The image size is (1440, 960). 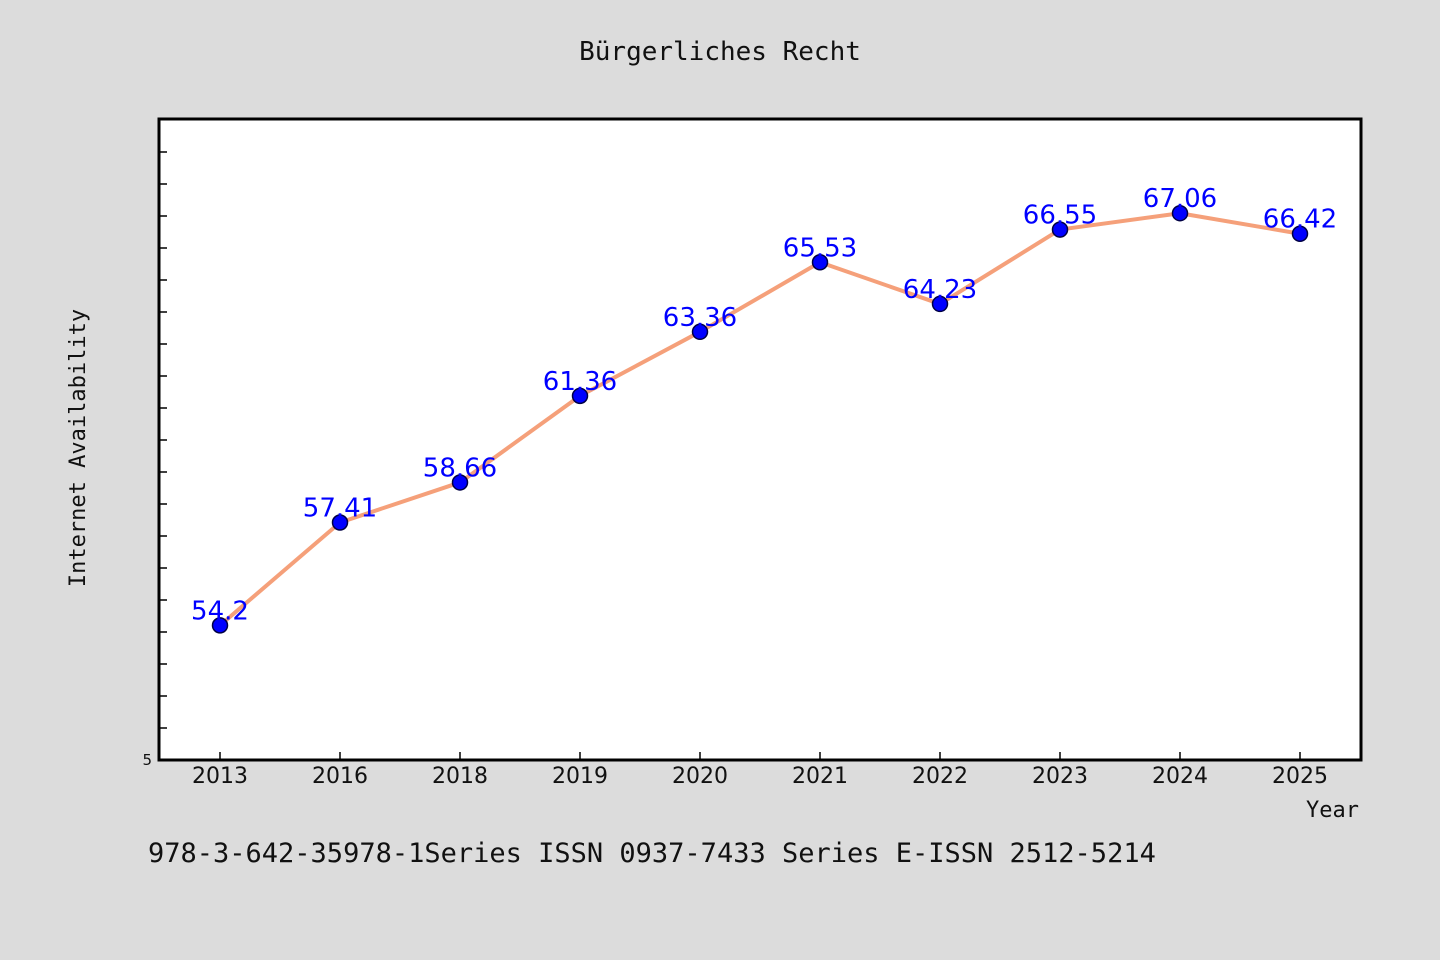 I want to click on data-label: 65.53, so click(x=820, y=248).